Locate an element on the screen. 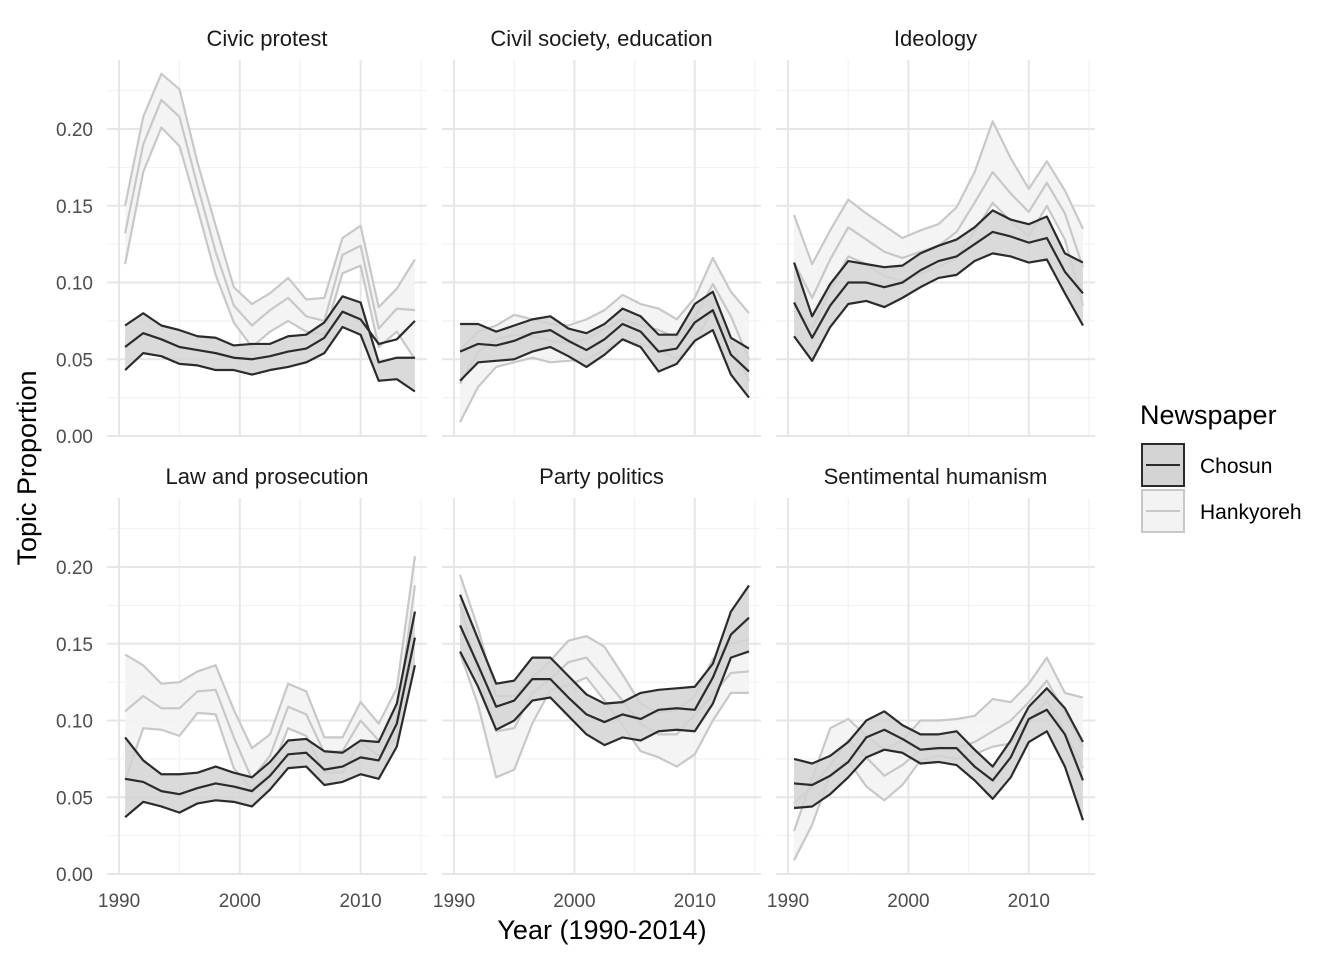  panel-title: Party politics is located at coordinates (601, 476).